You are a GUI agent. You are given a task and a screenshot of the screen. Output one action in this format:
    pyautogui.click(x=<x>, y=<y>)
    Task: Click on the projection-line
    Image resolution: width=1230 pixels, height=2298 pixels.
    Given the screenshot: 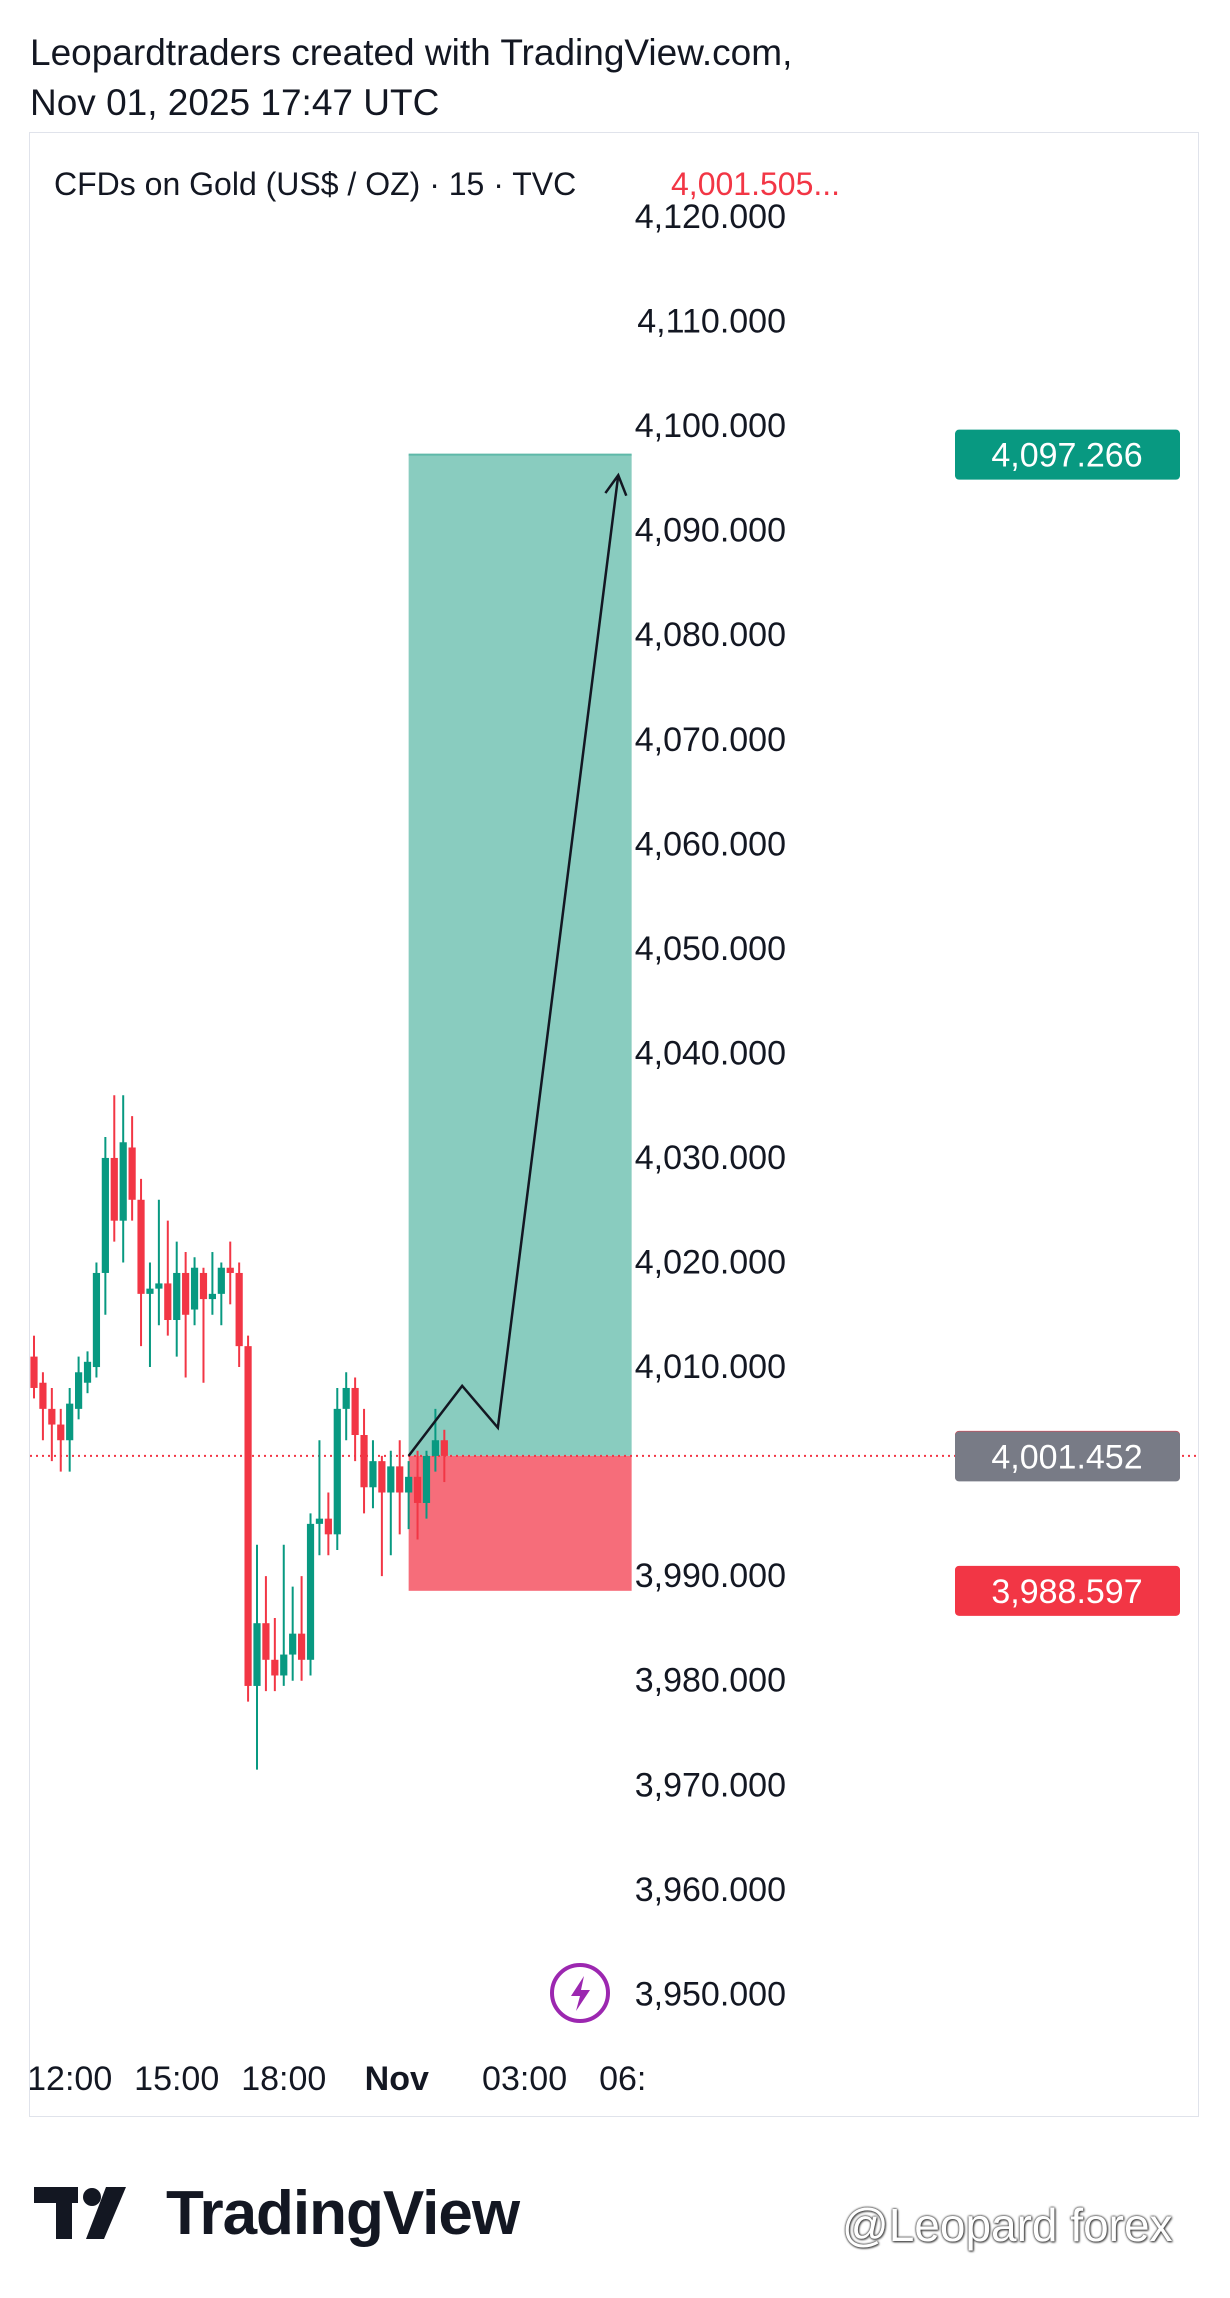 What is the action you would take?
    pyautogui.click(x=513, y=966)
    